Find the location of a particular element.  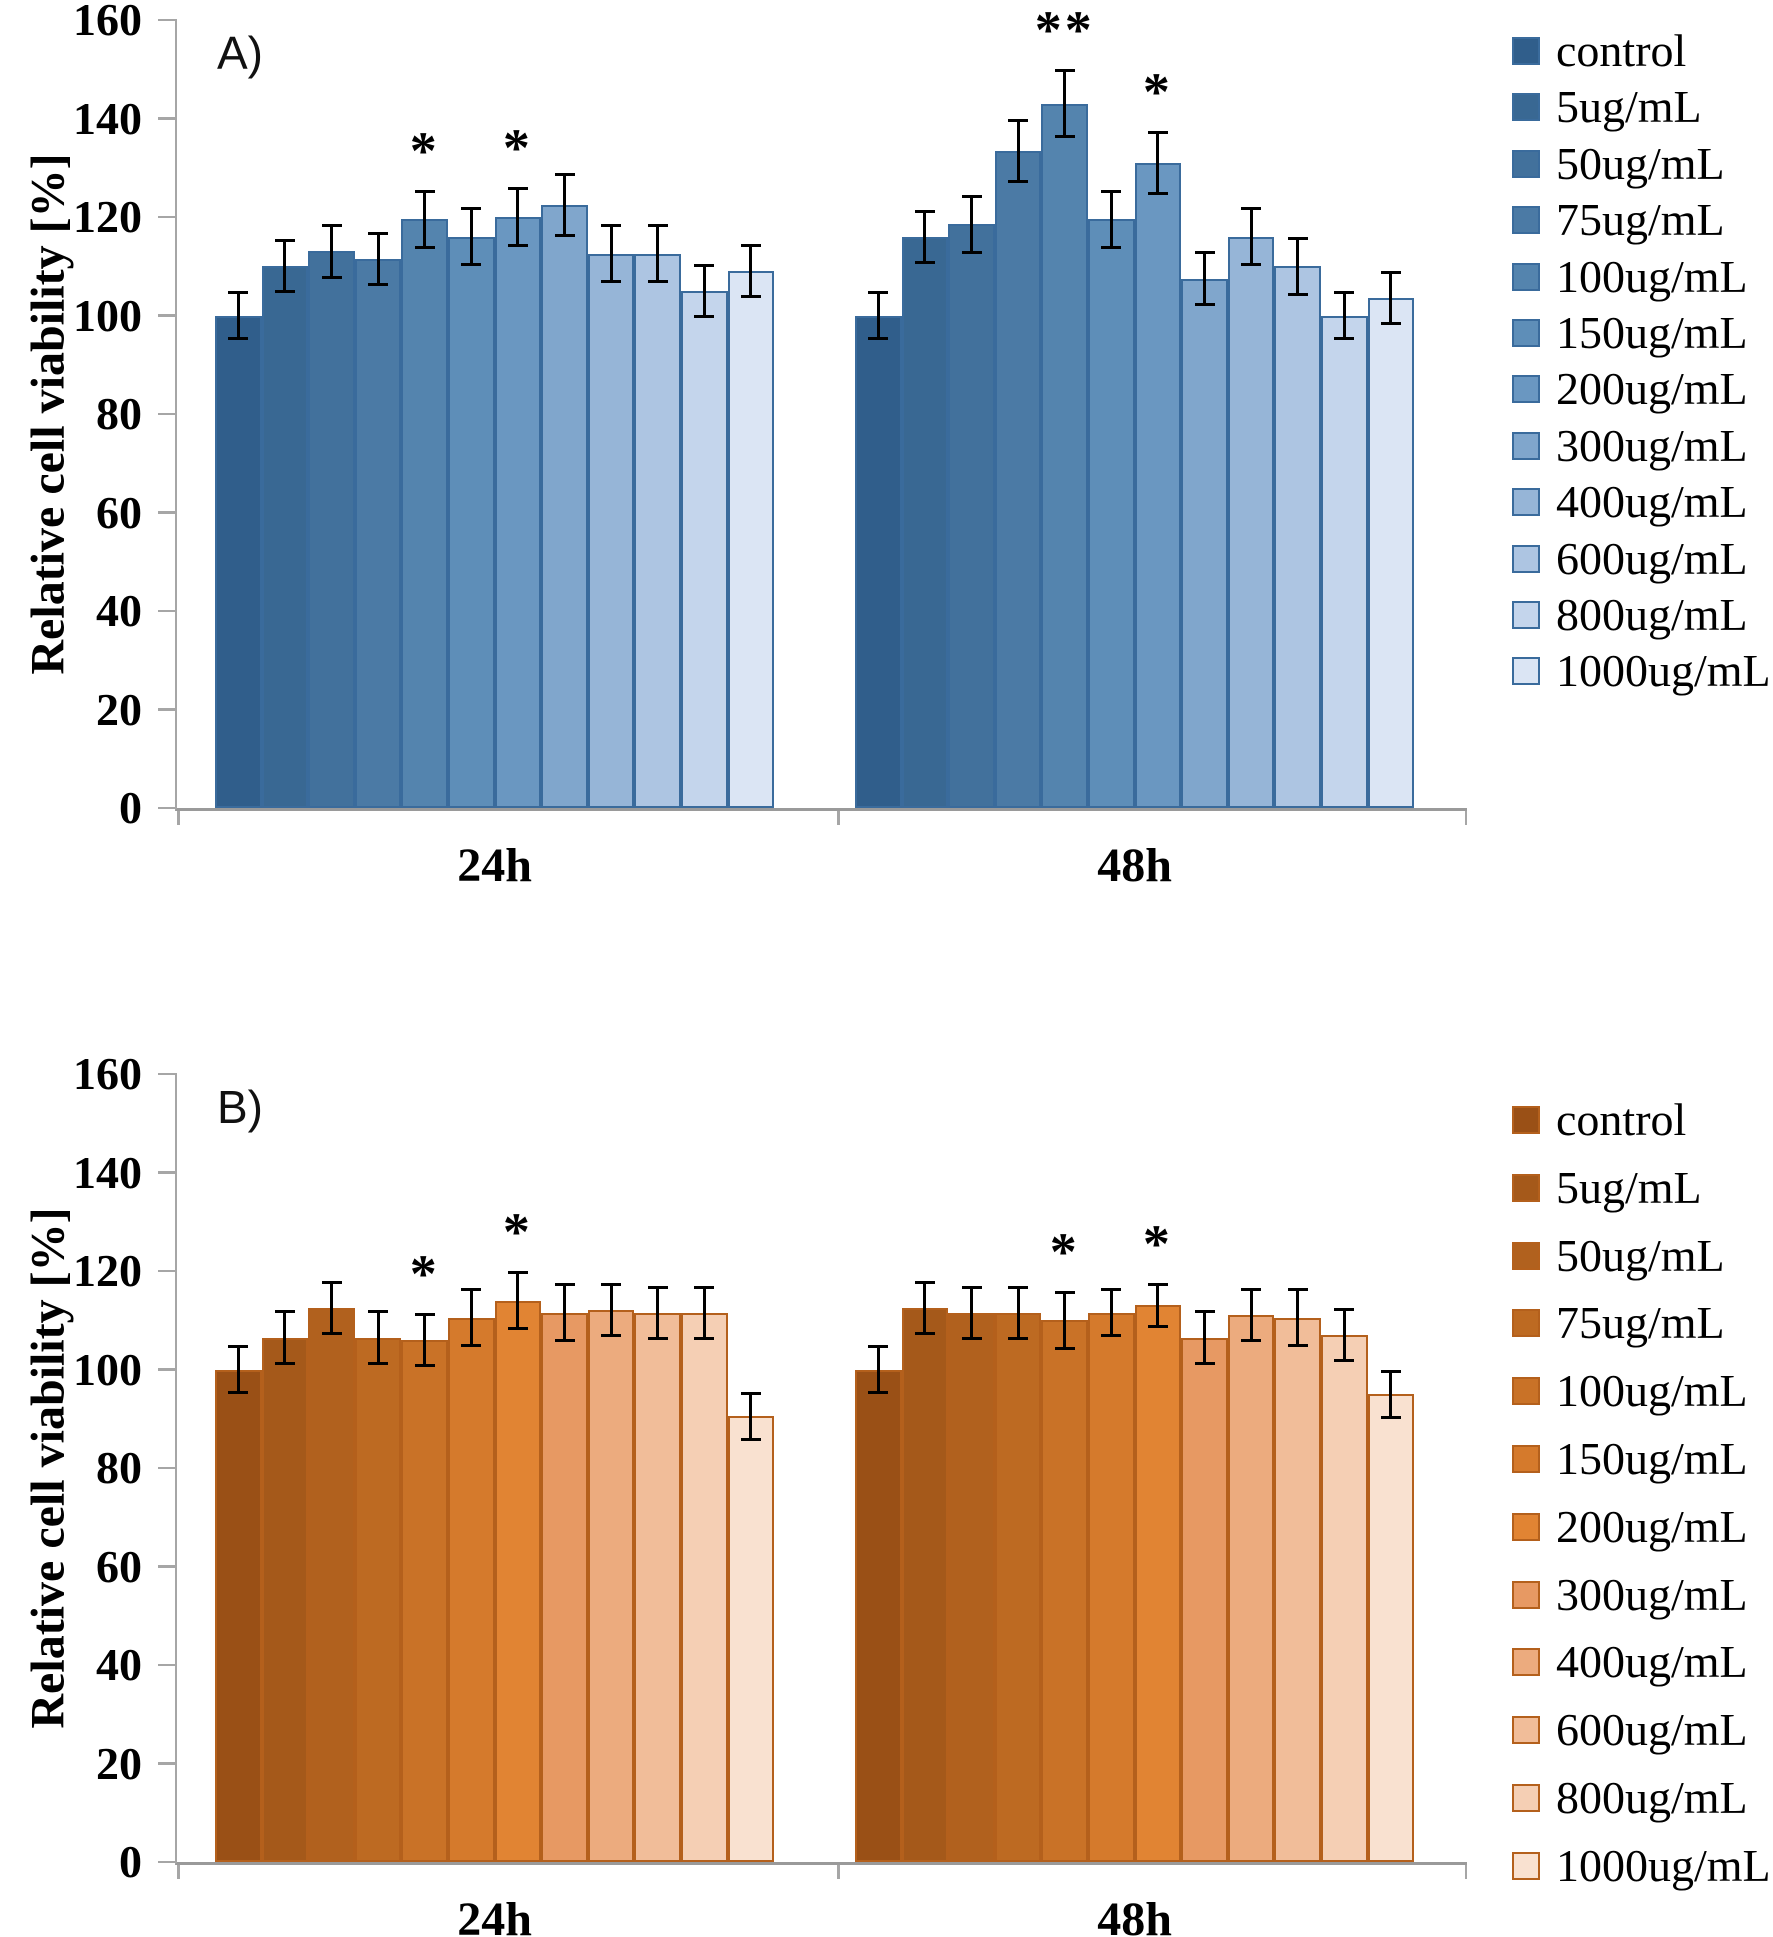

bar-200ug/mL-48h is located at coordinates (1158, 485).